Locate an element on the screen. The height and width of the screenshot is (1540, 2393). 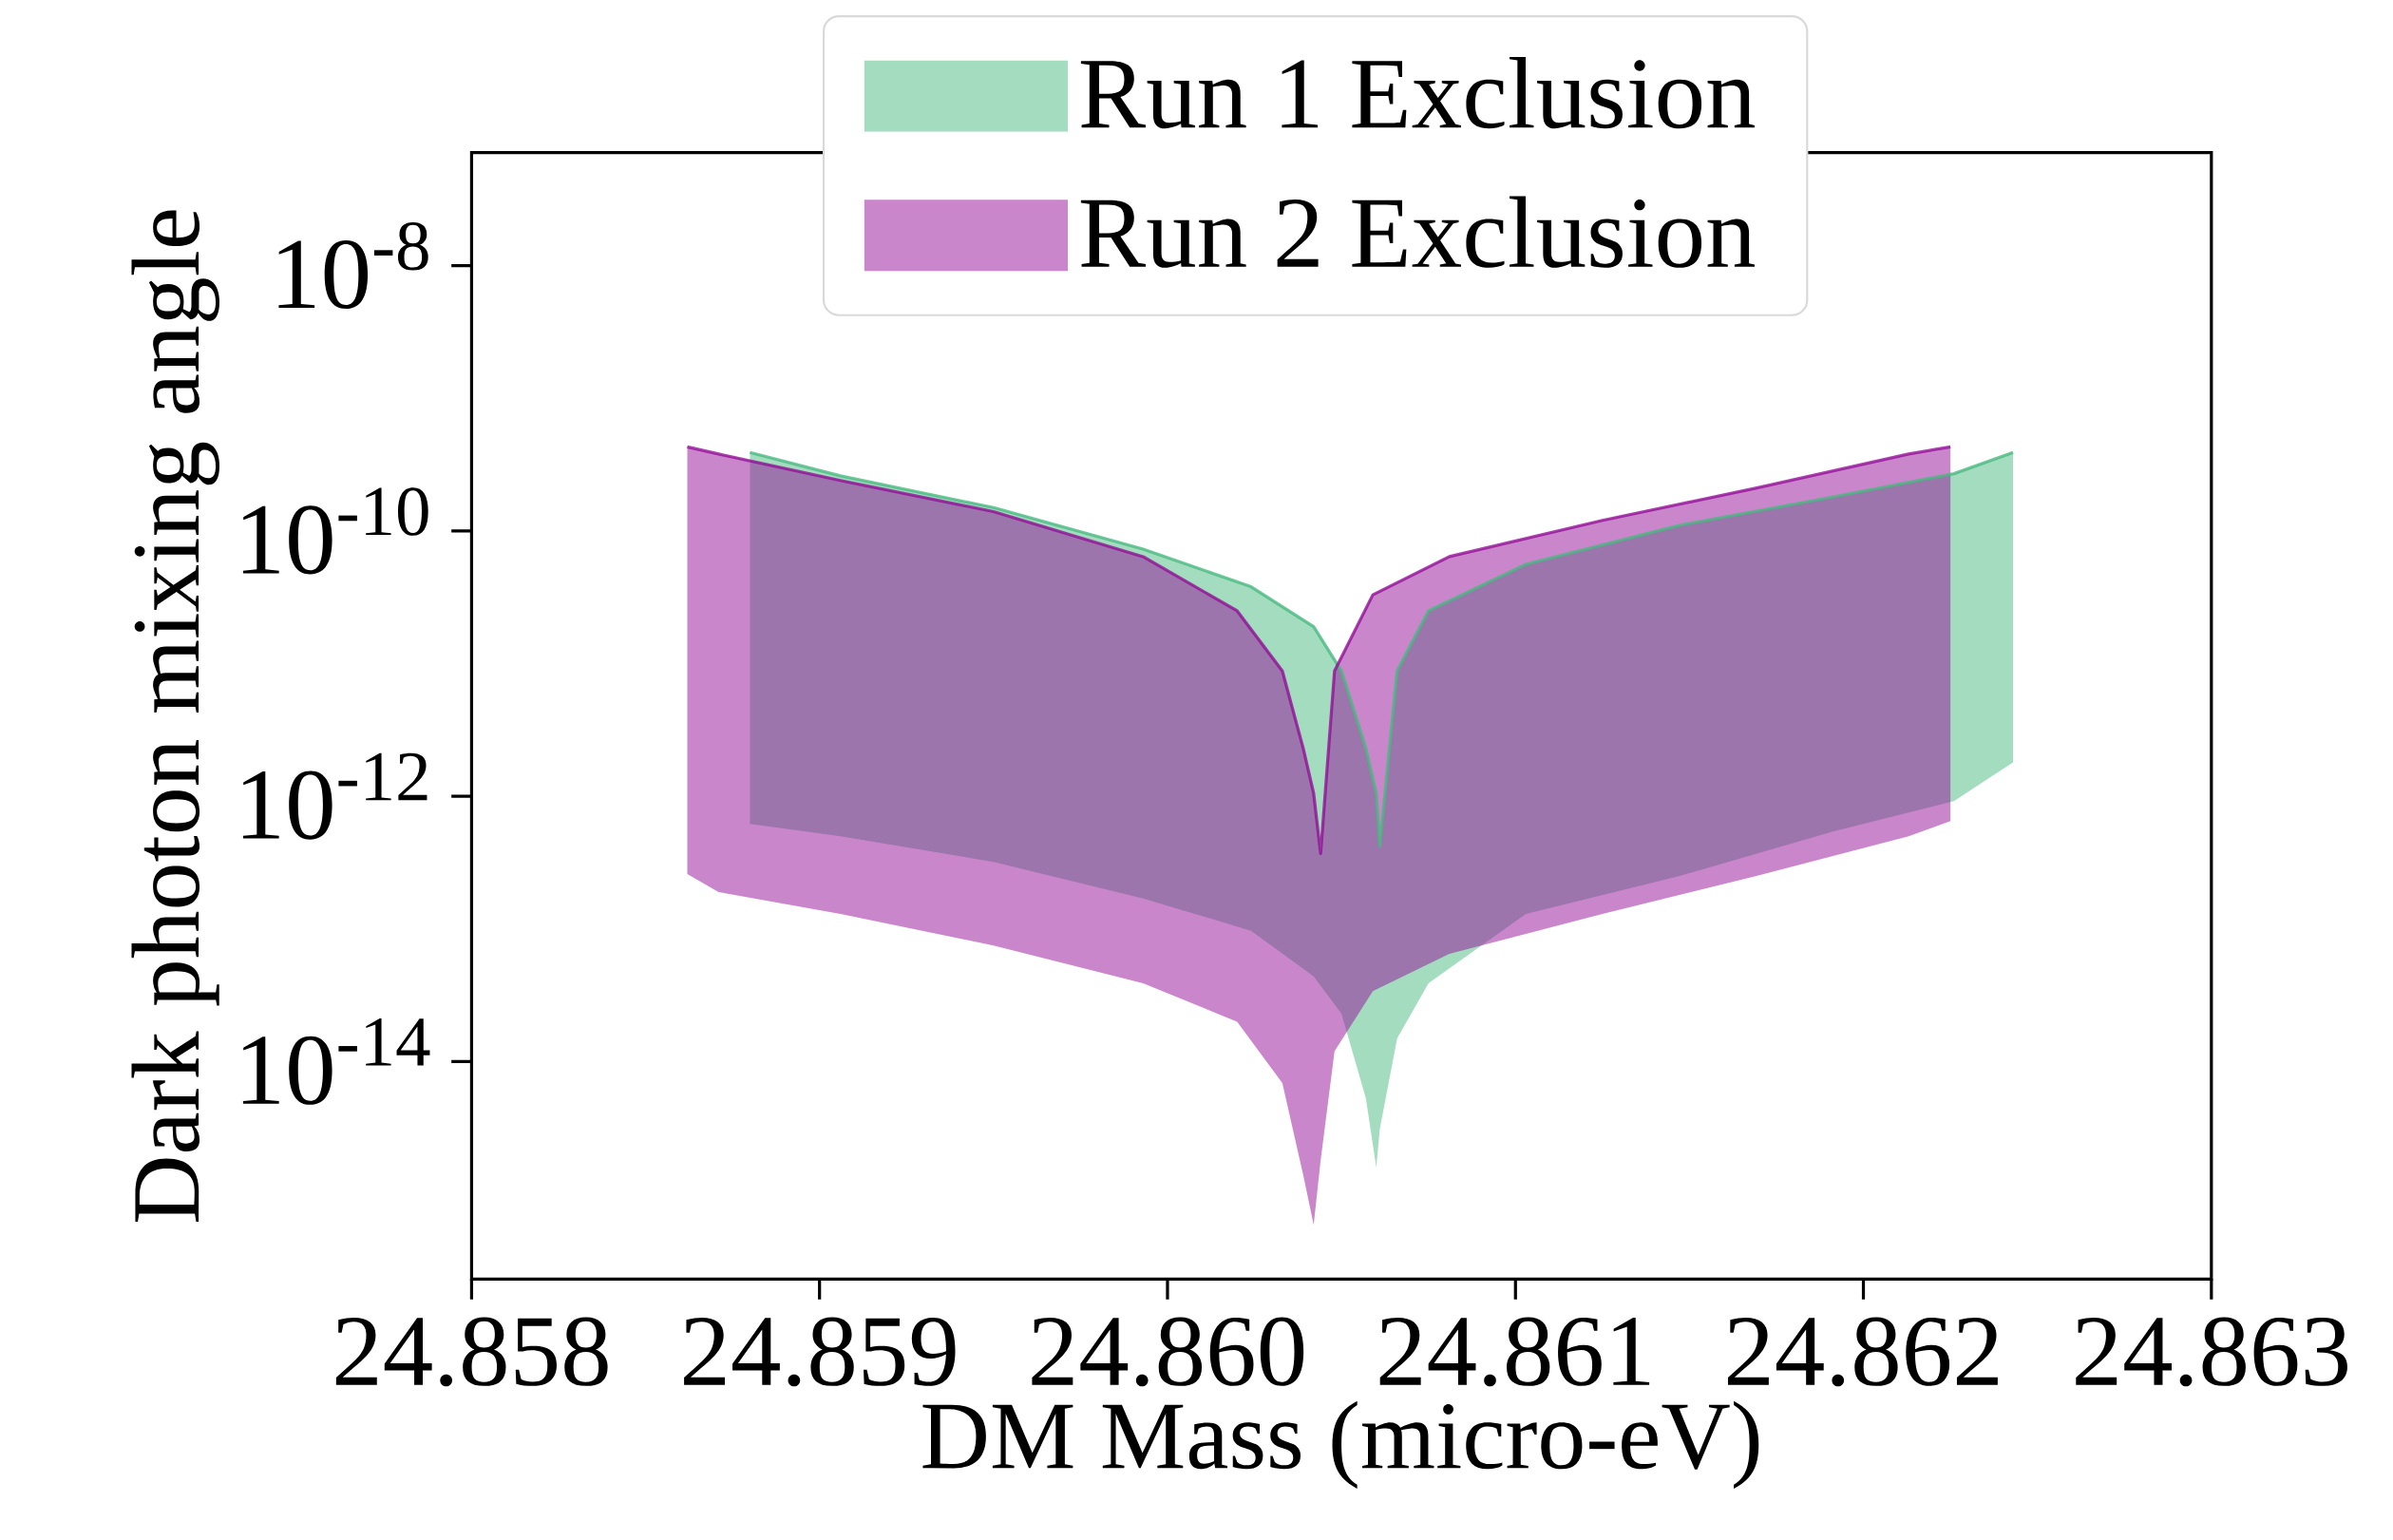
legend-label: Run 2 Exclusion is located at coordinates (1418, 232).